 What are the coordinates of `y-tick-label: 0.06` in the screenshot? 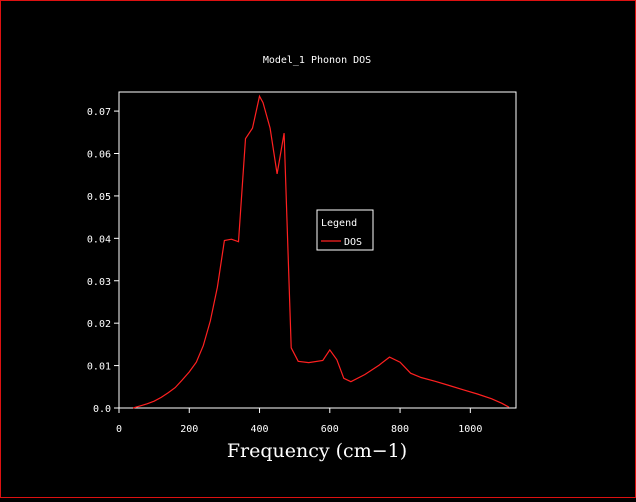 It's located at (99, 155).